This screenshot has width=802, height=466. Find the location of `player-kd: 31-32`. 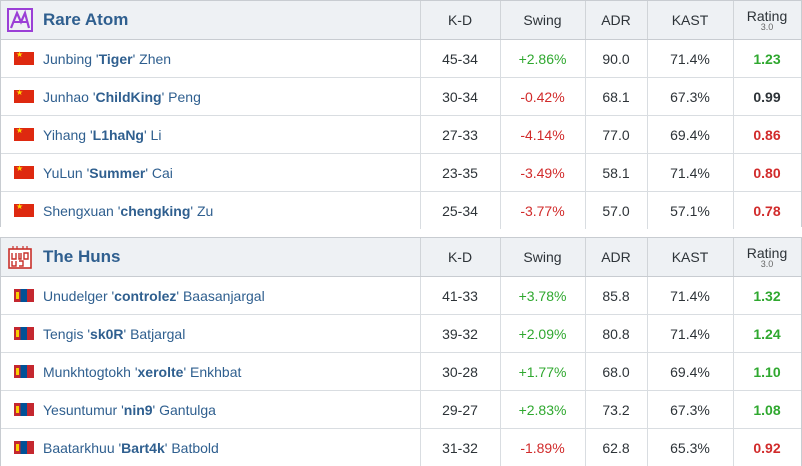

player-kd: 31-32 is located at coordinates (460, 447).